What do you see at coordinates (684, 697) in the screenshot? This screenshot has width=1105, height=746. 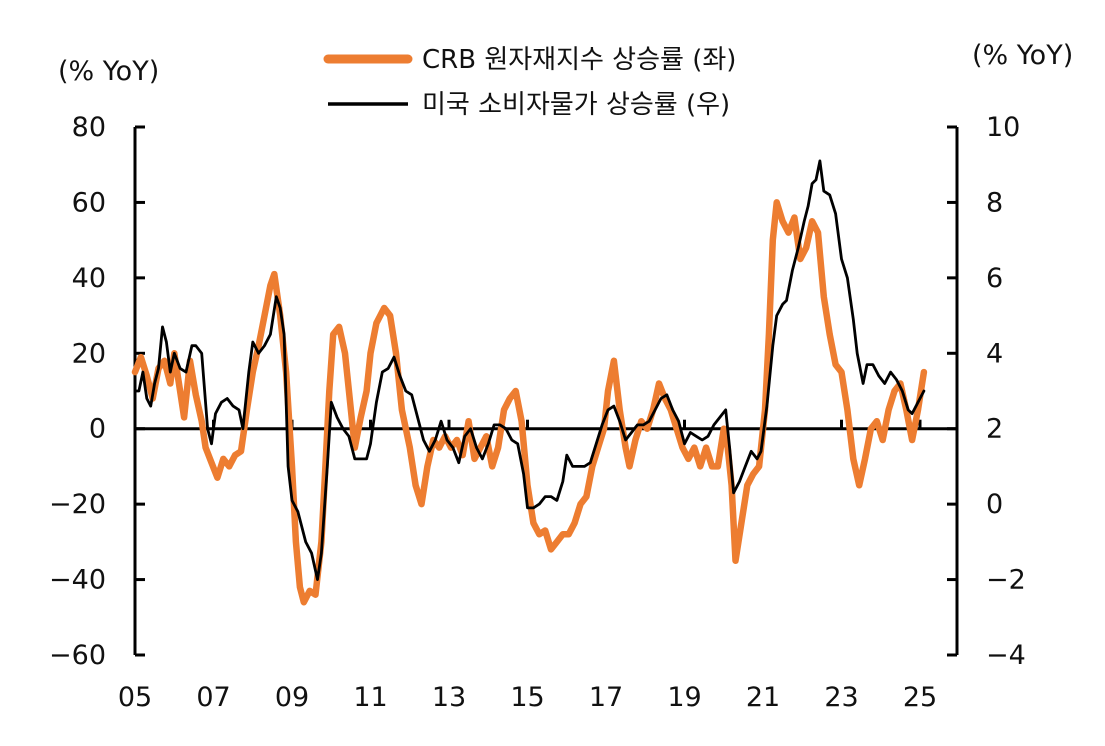 I see `x-tick-label: 19` at bounding box center [684, 697].